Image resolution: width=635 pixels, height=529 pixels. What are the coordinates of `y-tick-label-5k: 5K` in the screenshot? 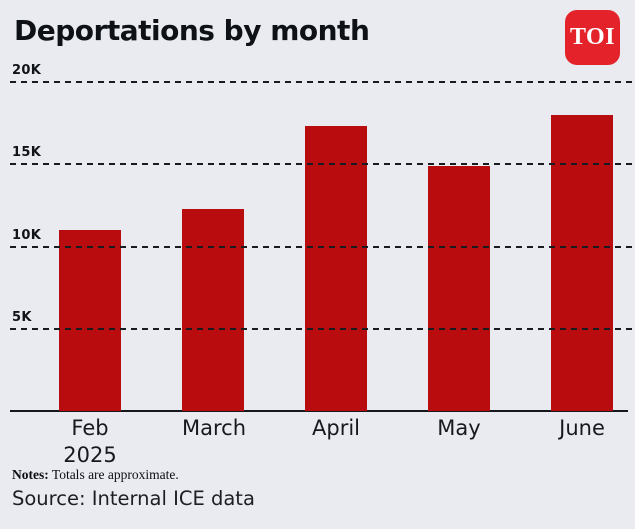 It's located at (22, 317).